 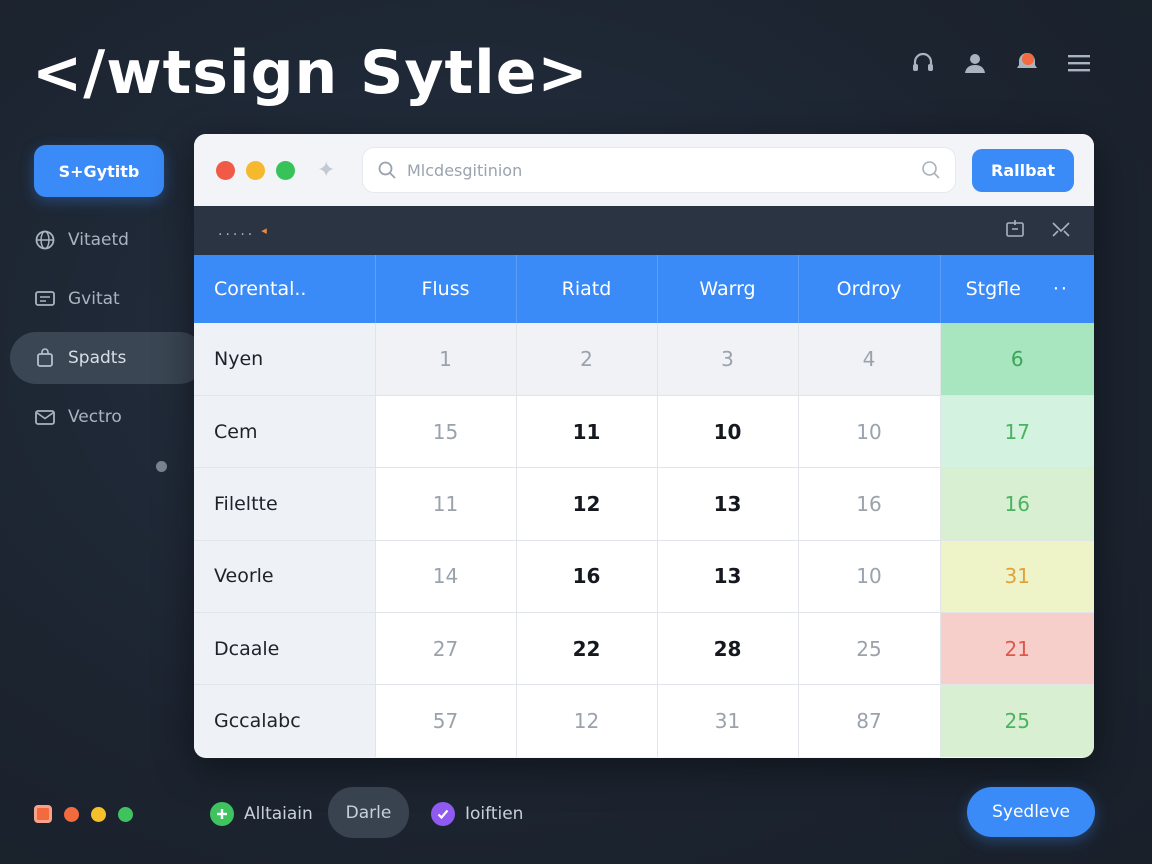 I want to click on add-action-button: Alltaiain, so click(x=261, y=814).